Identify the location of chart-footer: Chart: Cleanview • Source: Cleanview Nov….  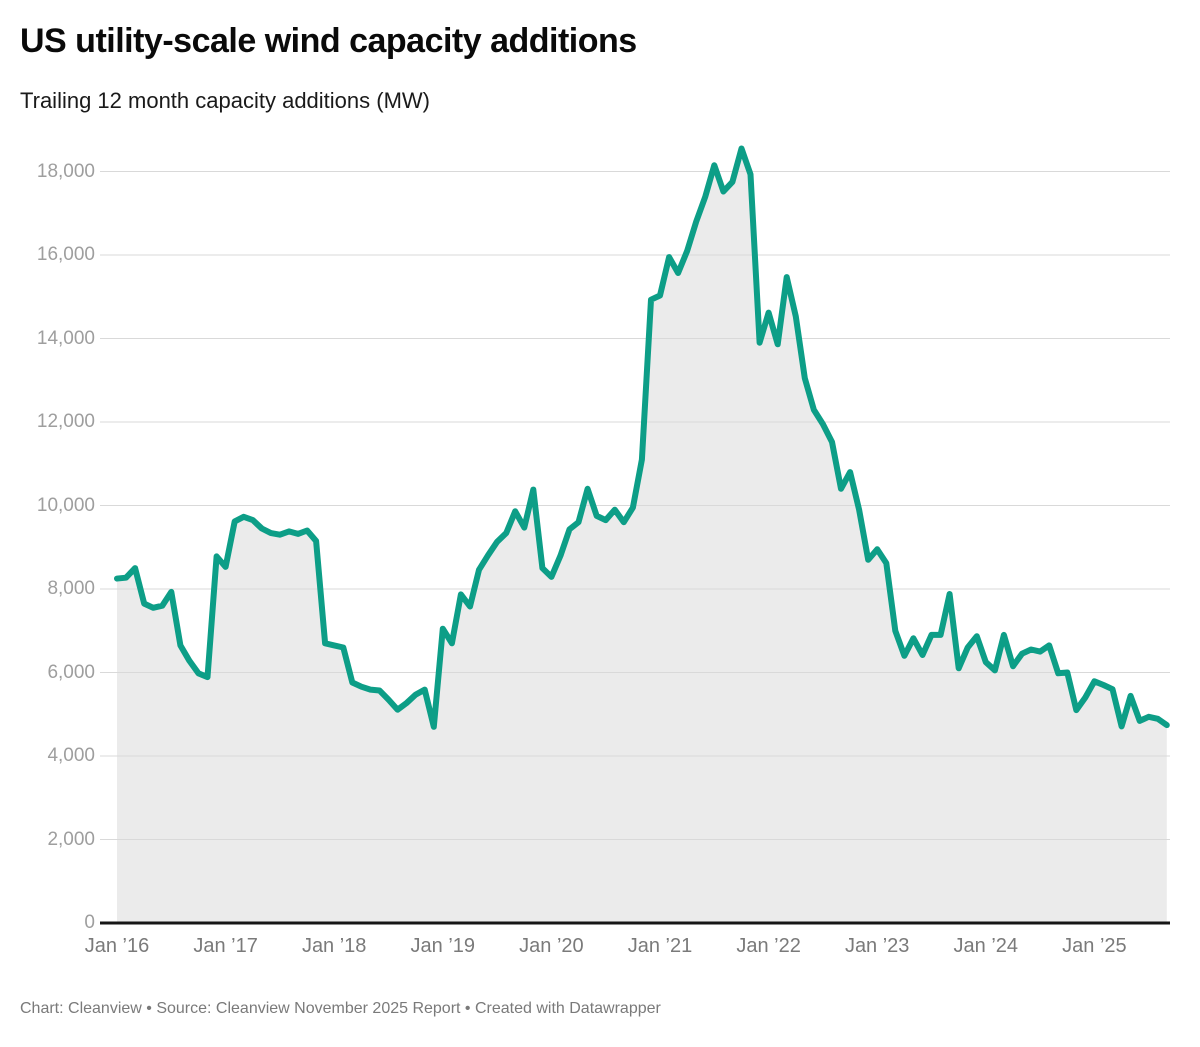
(340, 1008).